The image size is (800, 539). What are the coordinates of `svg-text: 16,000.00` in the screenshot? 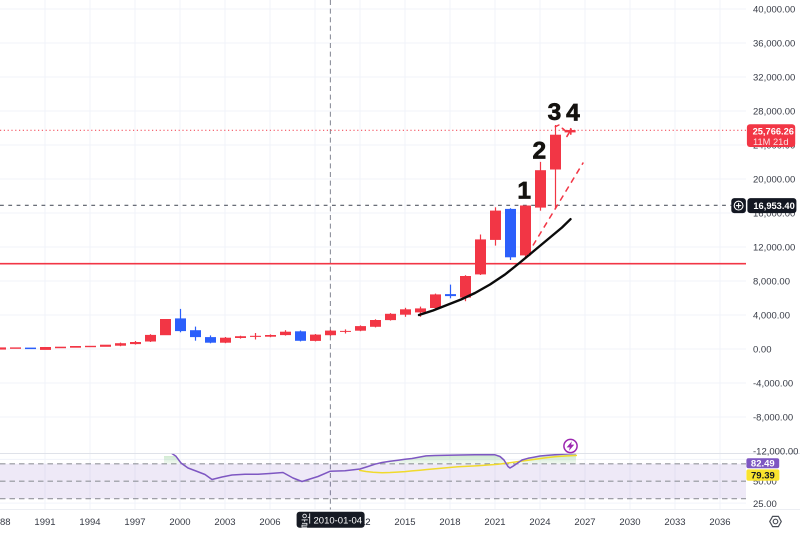 It's located at (774, 213).